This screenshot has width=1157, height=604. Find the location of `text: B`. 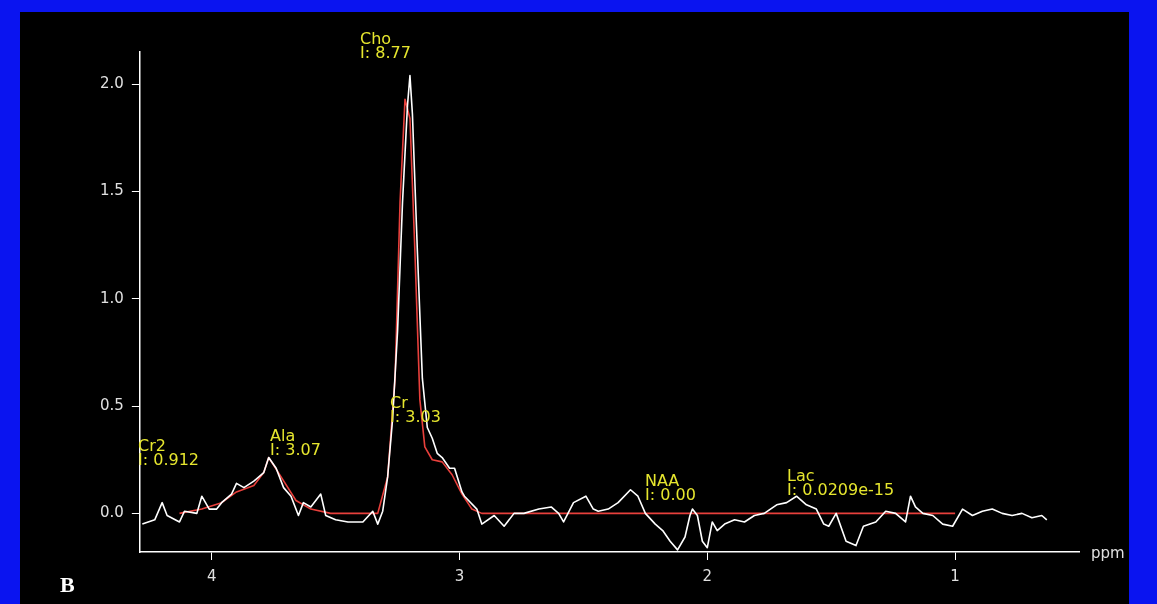

text: B is located at coordinates (67, 584).